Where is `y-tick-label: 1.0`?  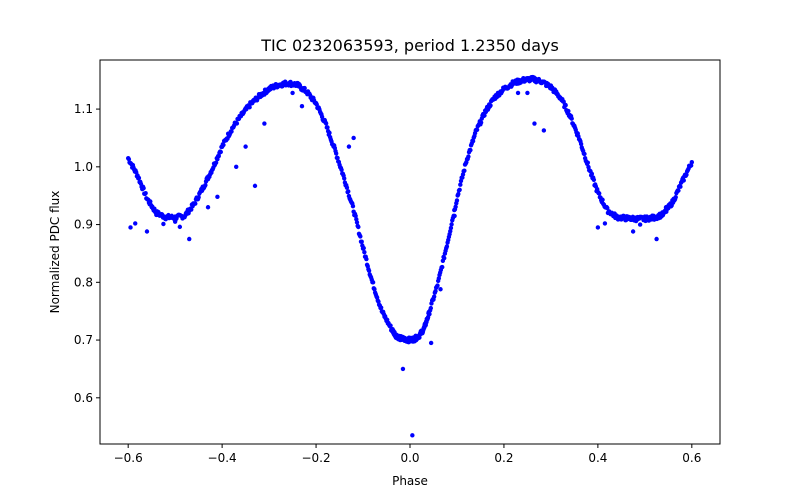
y-tick-label: 1.0 is located at coordinates (83, 167).